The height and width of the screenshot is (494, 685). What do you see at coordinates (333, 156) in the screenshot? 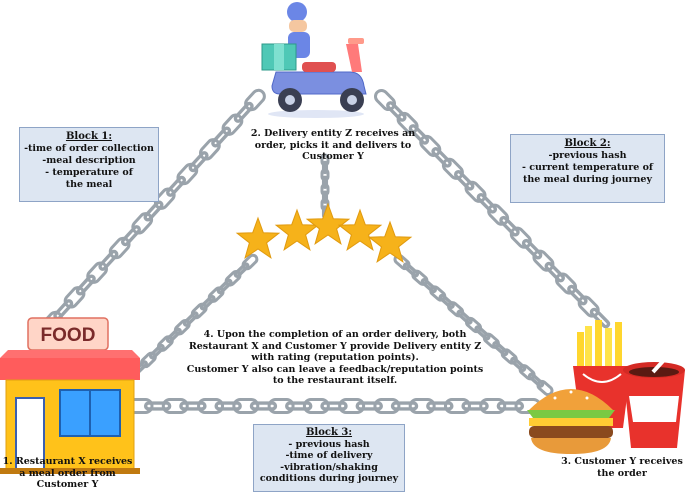
I see `delivery-caption-line-3: Customer Y` at bounding box center [333, 156].